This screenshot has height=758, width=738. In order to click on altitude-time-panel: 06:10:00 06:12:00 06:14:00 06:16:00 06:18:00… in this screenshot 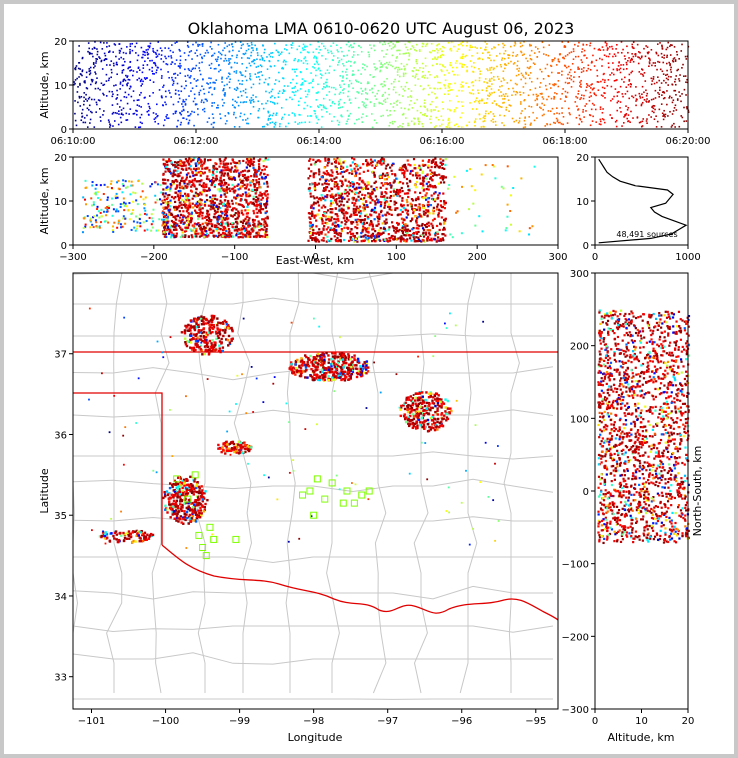, I will do `click(374, 92)`.